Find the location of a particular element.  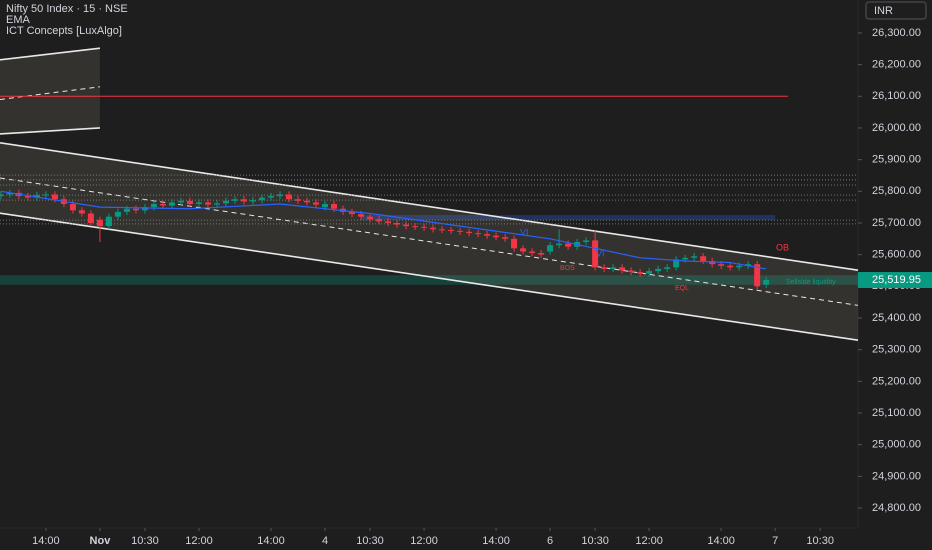

price-label: 25,519.95 is located at coordinates (896, 280).